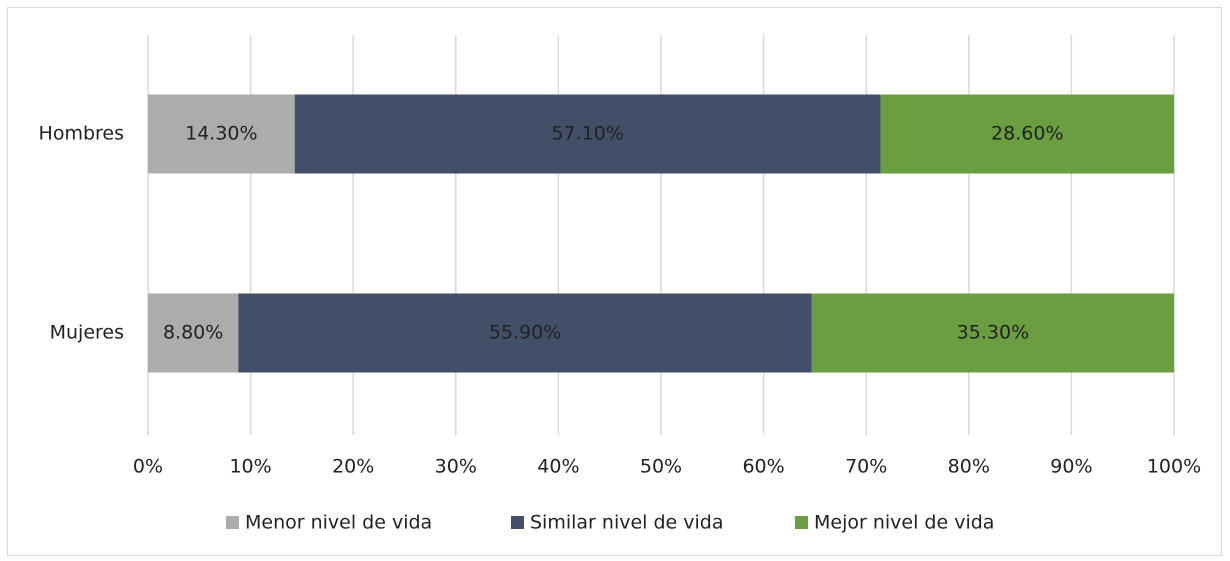 The width and height of the screenshot is (1230, 561). What do you see at coordinates (148, 467) in the screenshot?
I see `x-tick-label: 0%` at bounding box center [148, 467].